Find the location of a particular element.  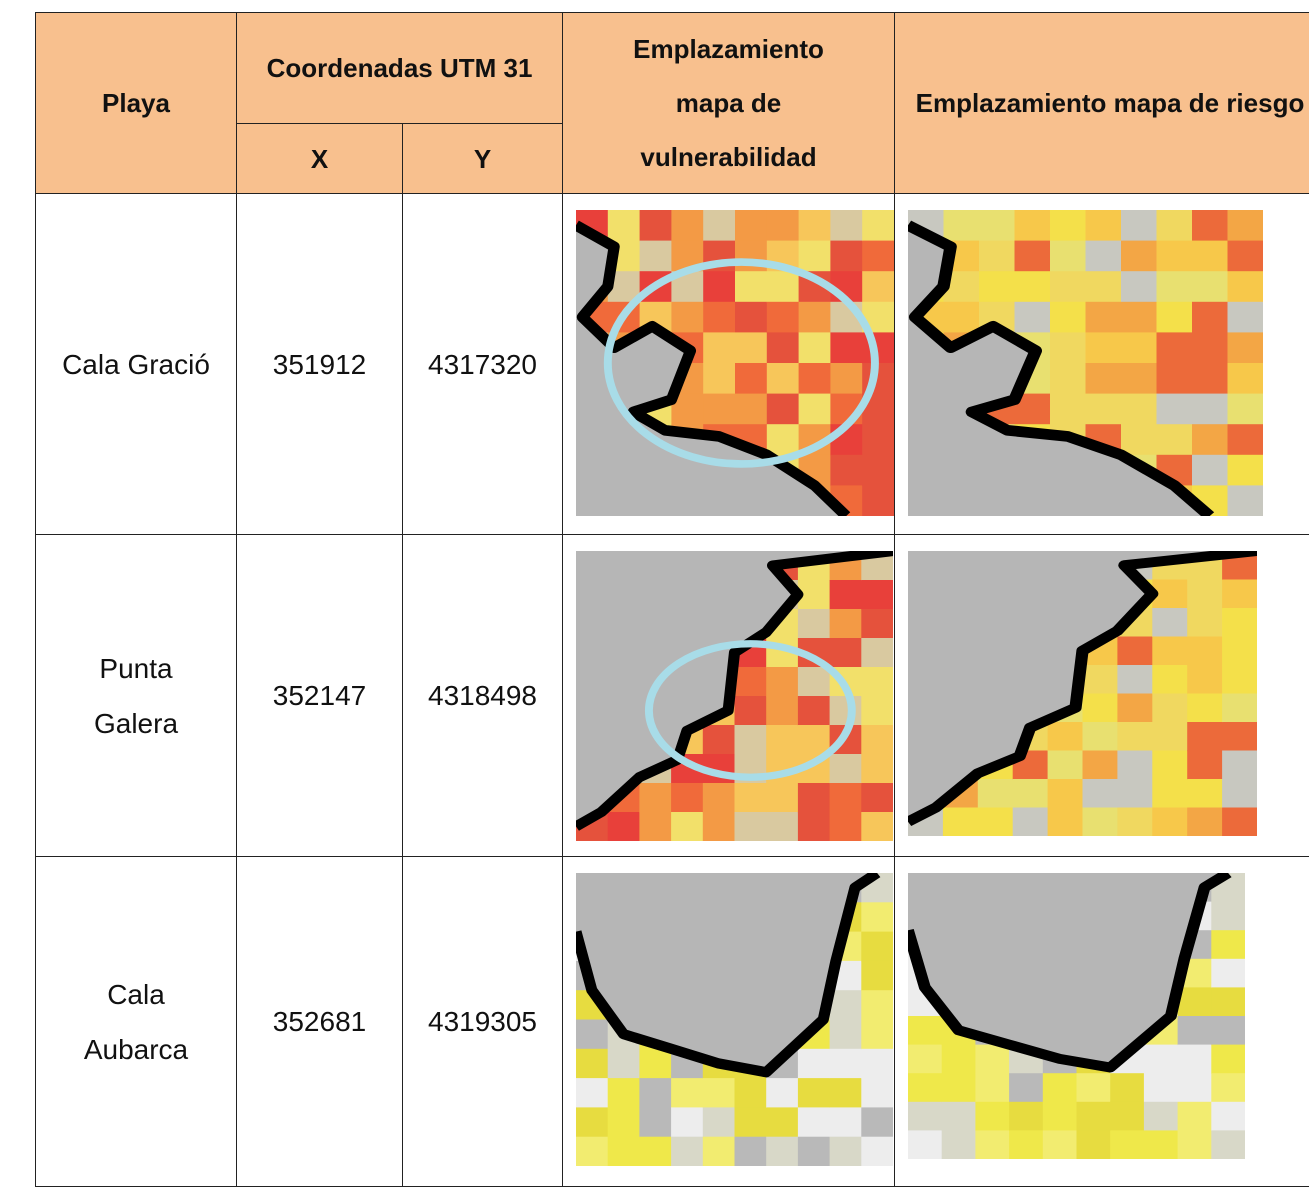

header-cell: Emplazamiento mapa de riesgo is located at coordinates (1102, 103).